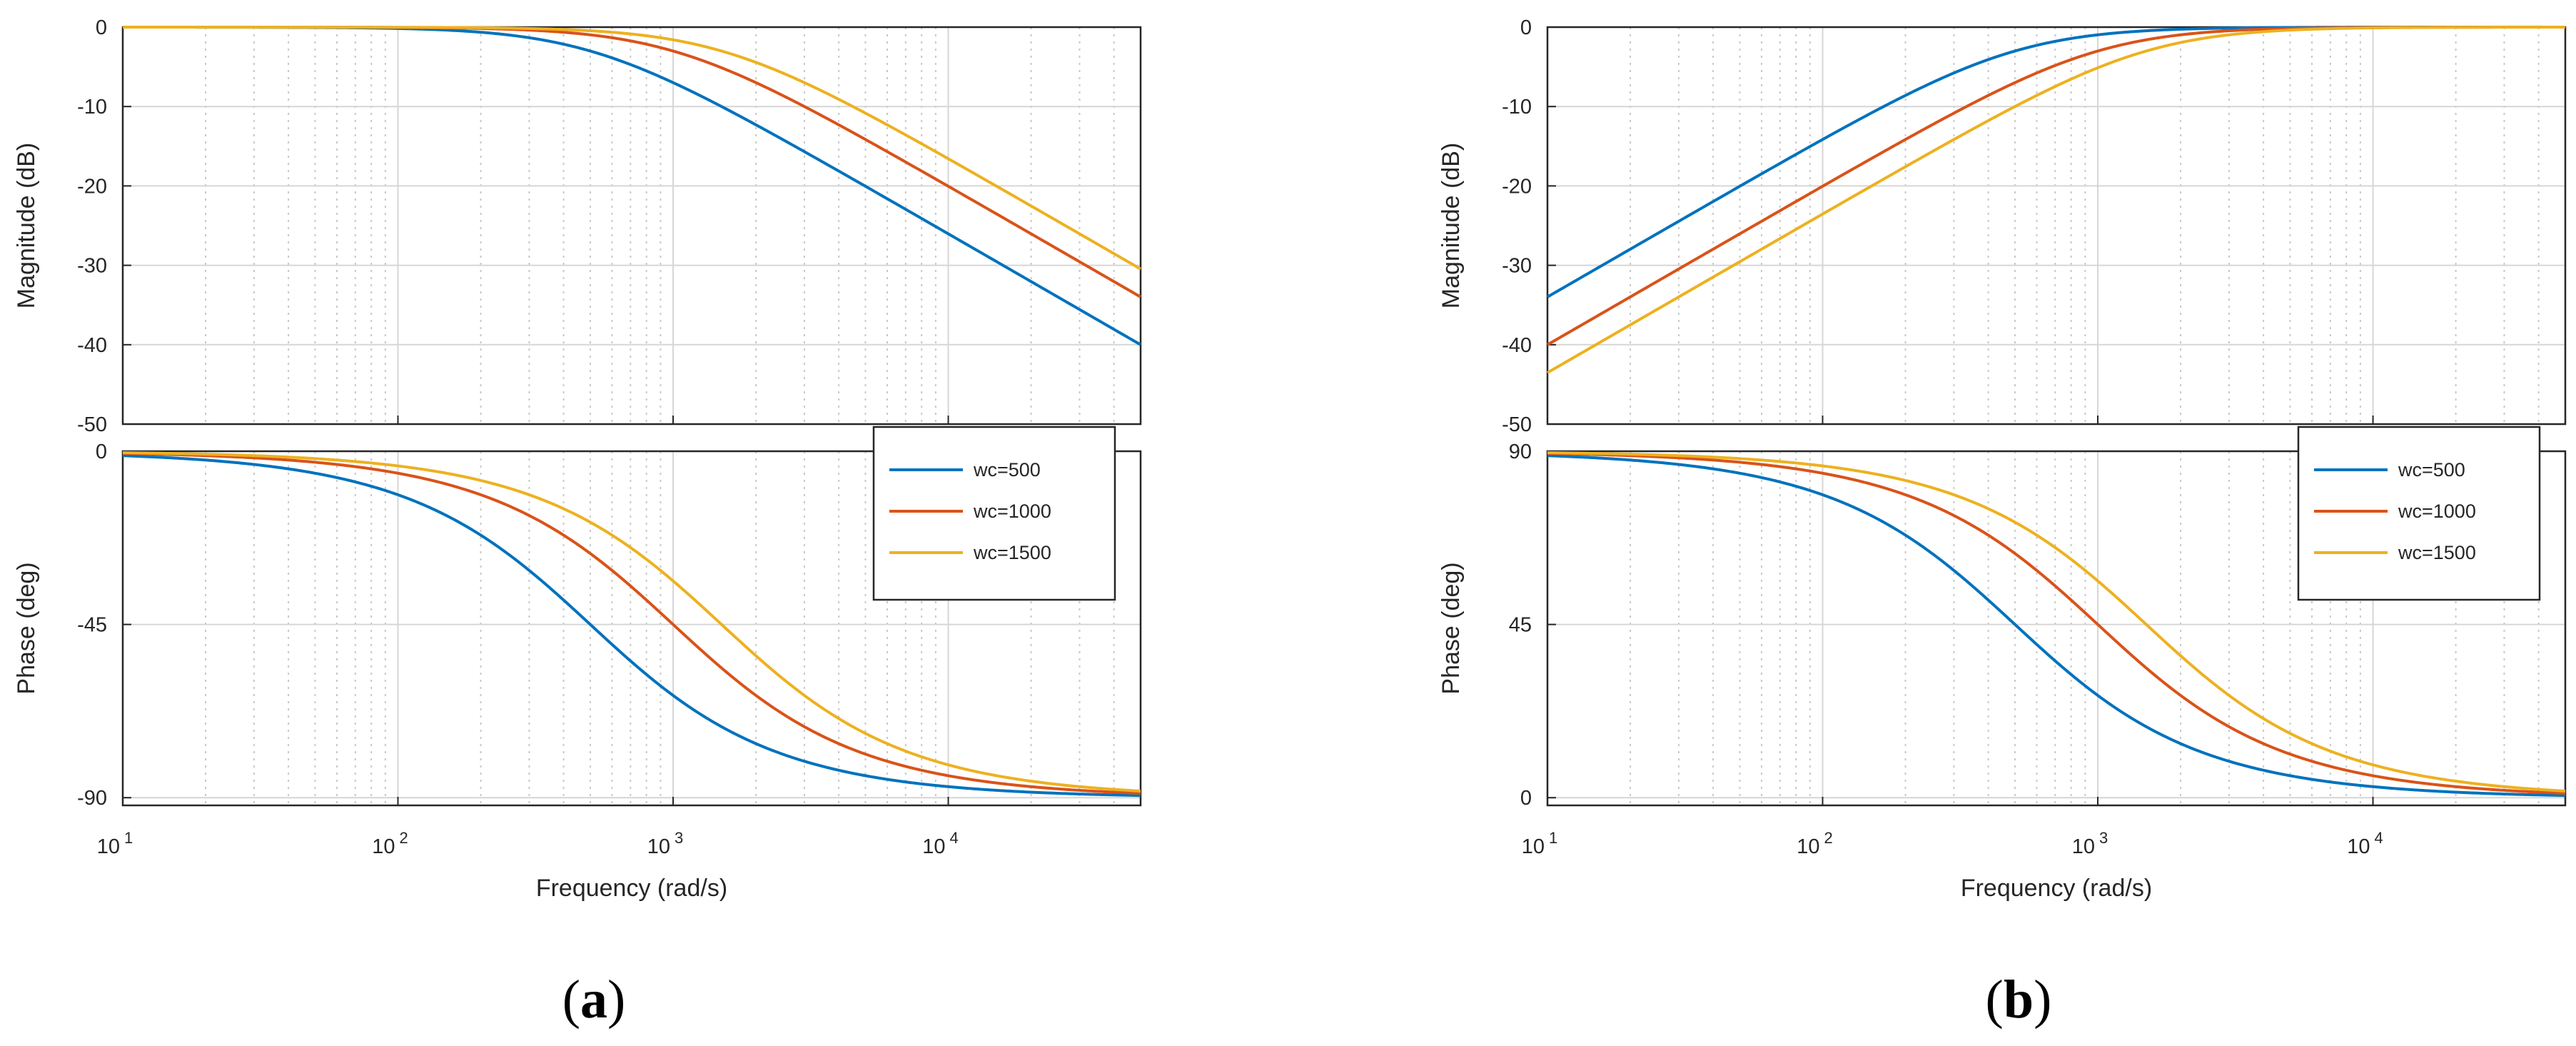 The width and height of the screenshot is (2576, 1046). Describe the element at coordinates (92, 798) in the screenshot. I see `phase-ytick-label: -90` at that location.